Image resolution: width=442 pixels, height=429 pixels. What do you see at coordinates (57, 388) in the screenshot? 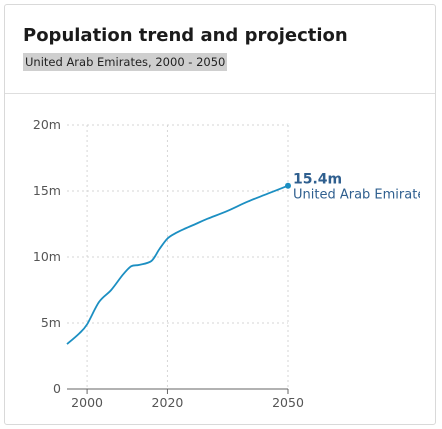
I see `y-tick-label: 0` at bounding box center [57, 388].